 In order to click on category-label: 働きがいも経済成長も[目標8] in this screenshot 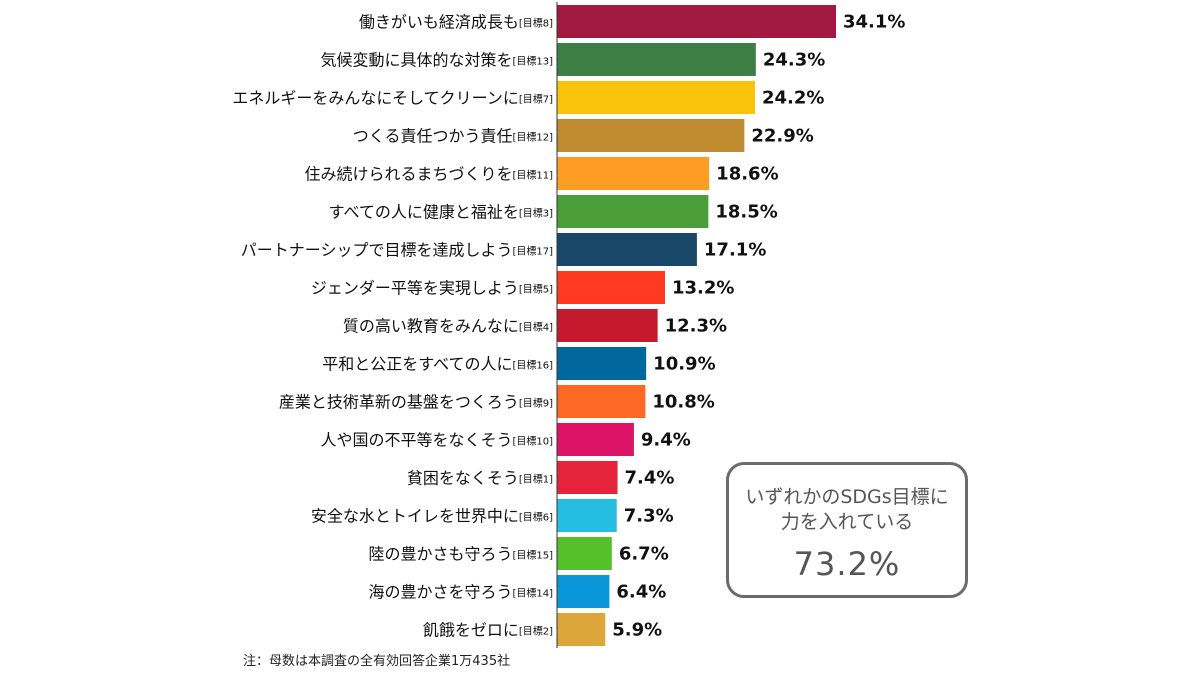, I will do `click(456, 22)`.